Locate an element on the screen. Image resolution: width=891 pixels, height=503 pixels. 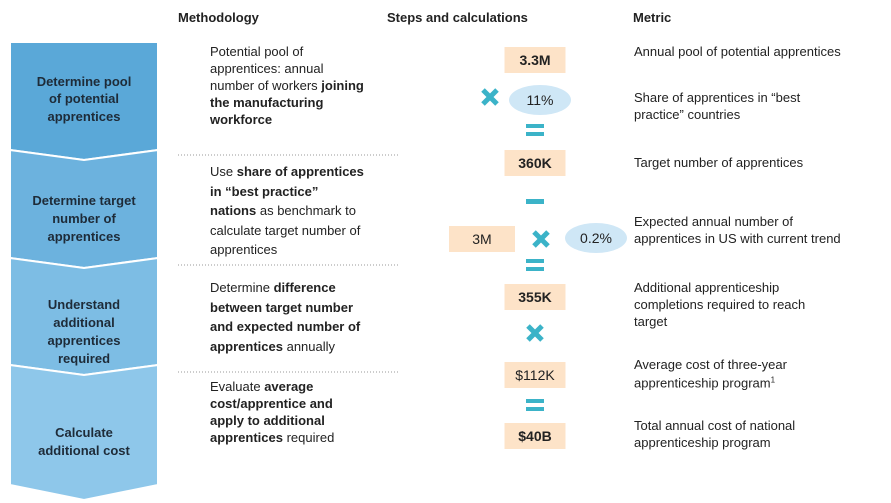
calc-value: 0.2% is located at coordinates (596, 238).